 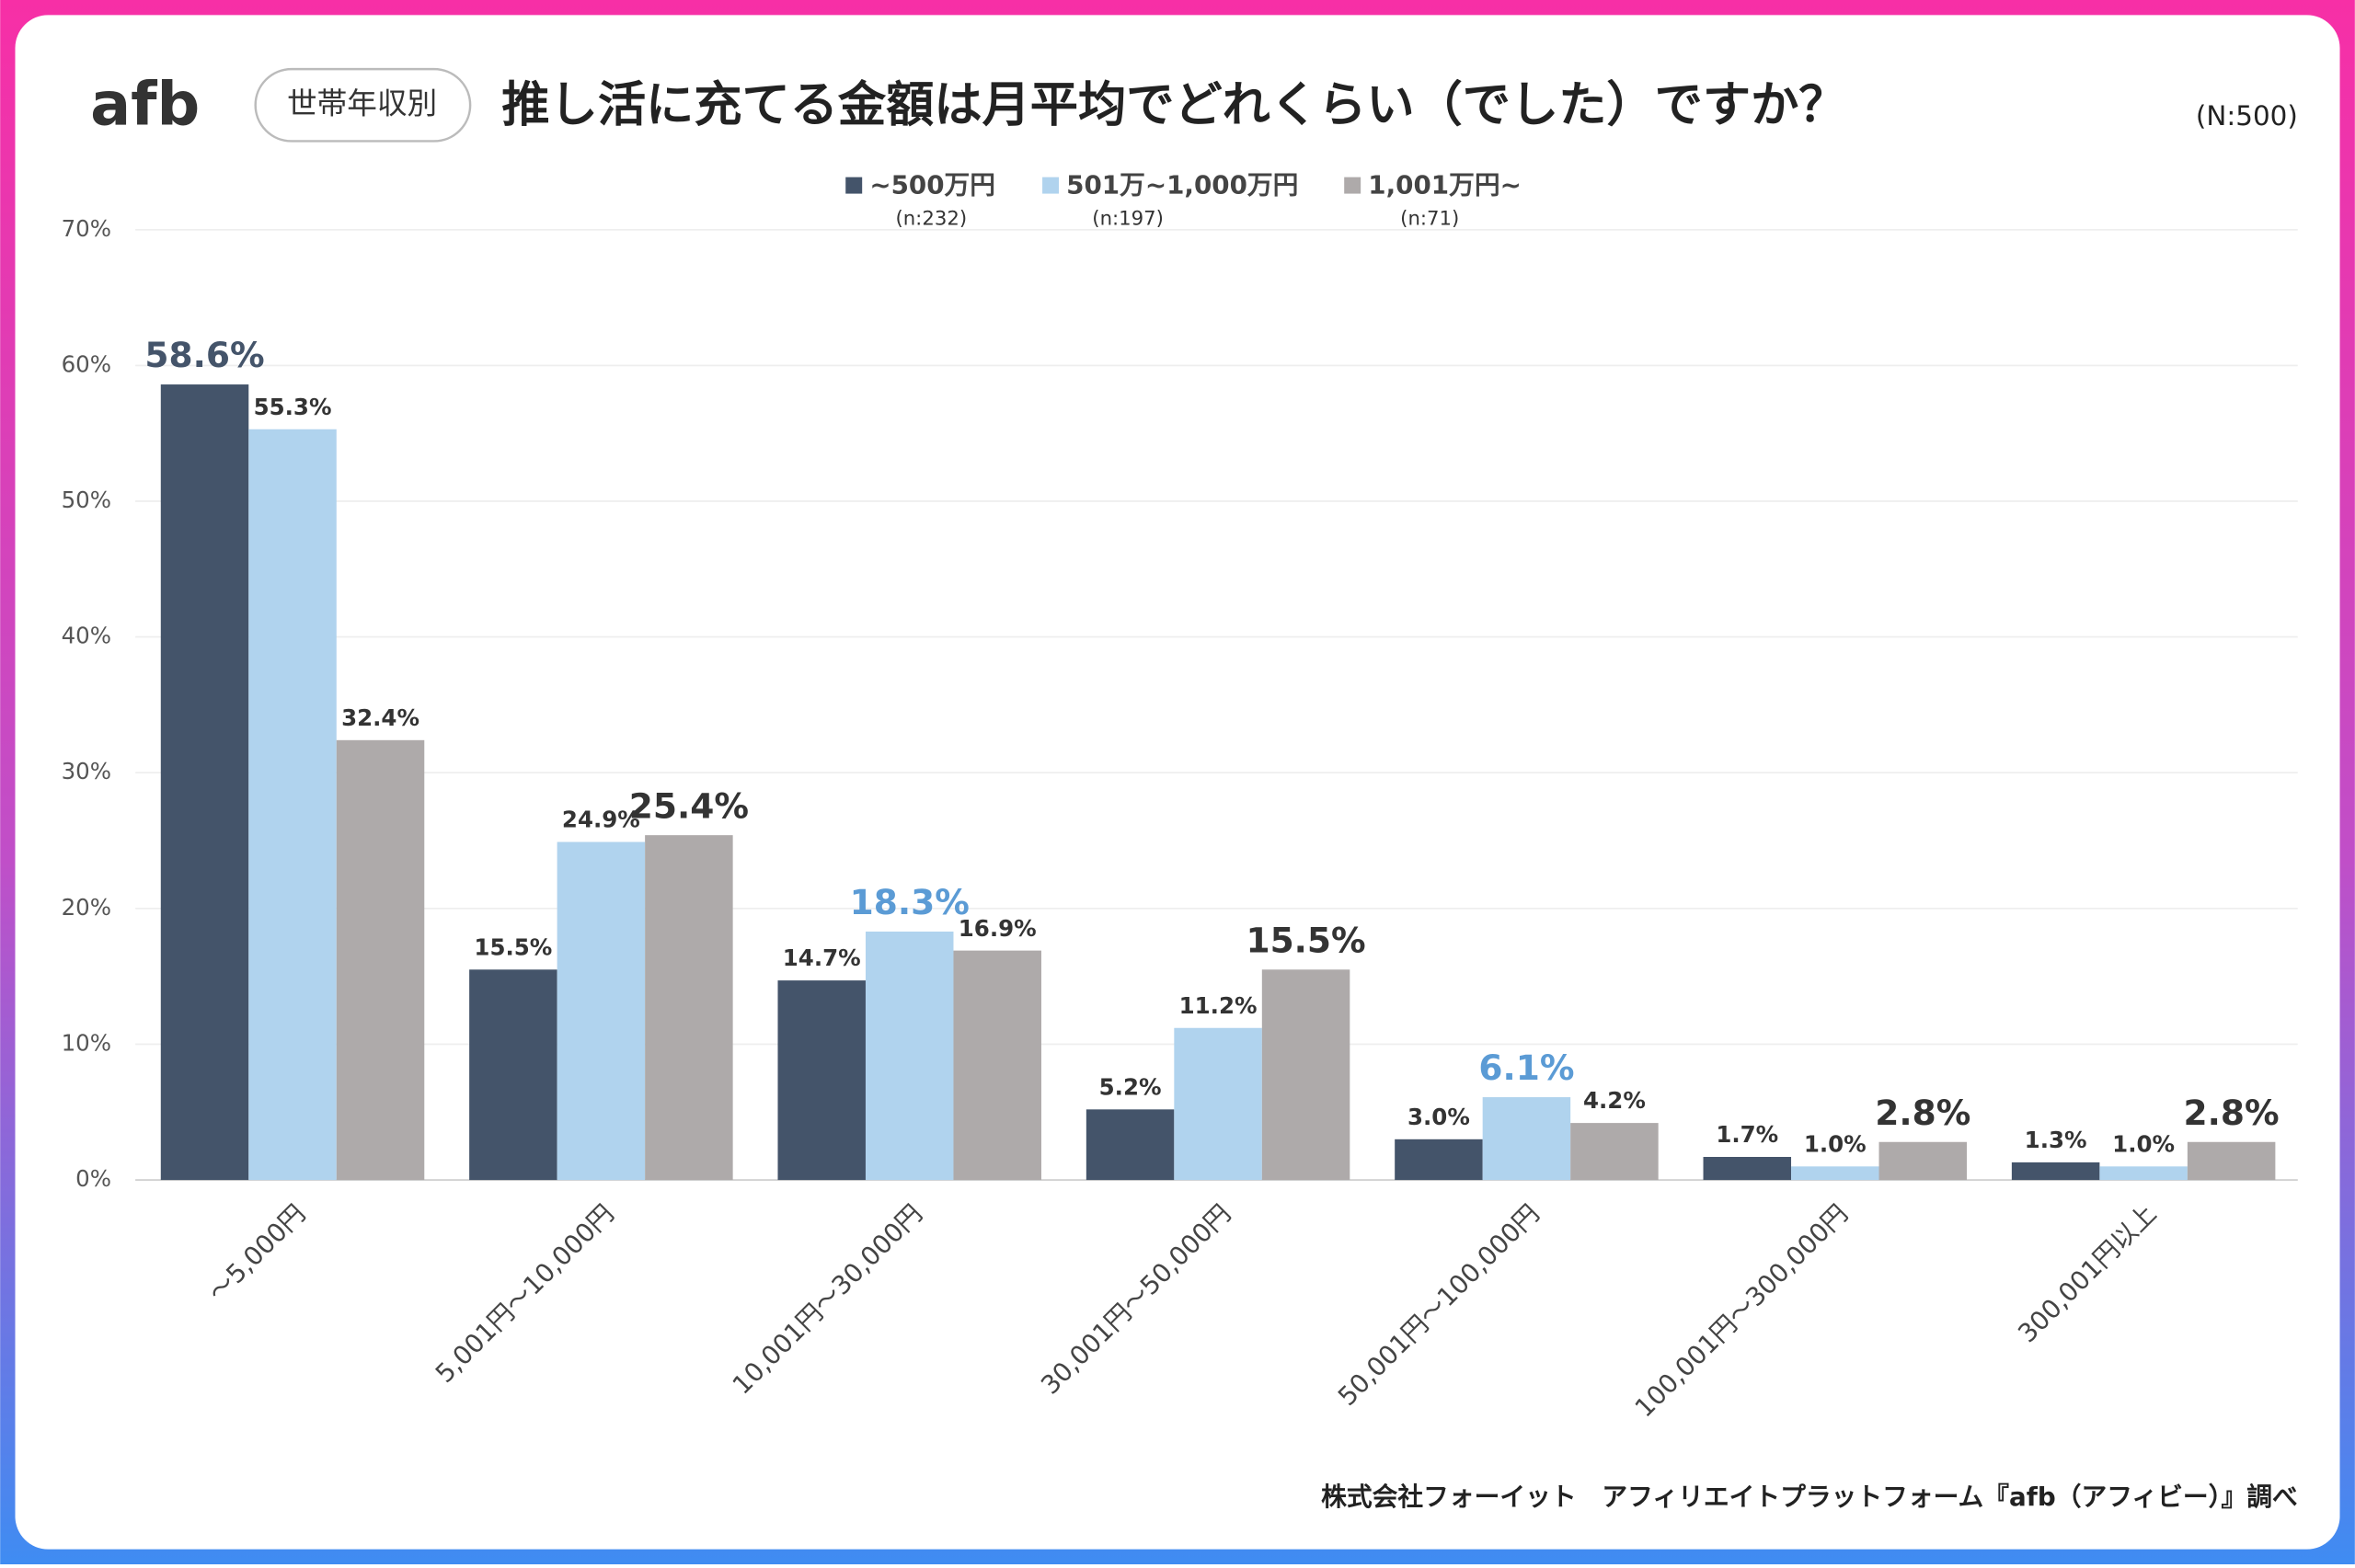 What do you see at coordinates (601, 820) in the screenshot?
I see `value-label: 24.9%` at bounding box center [601, 820].